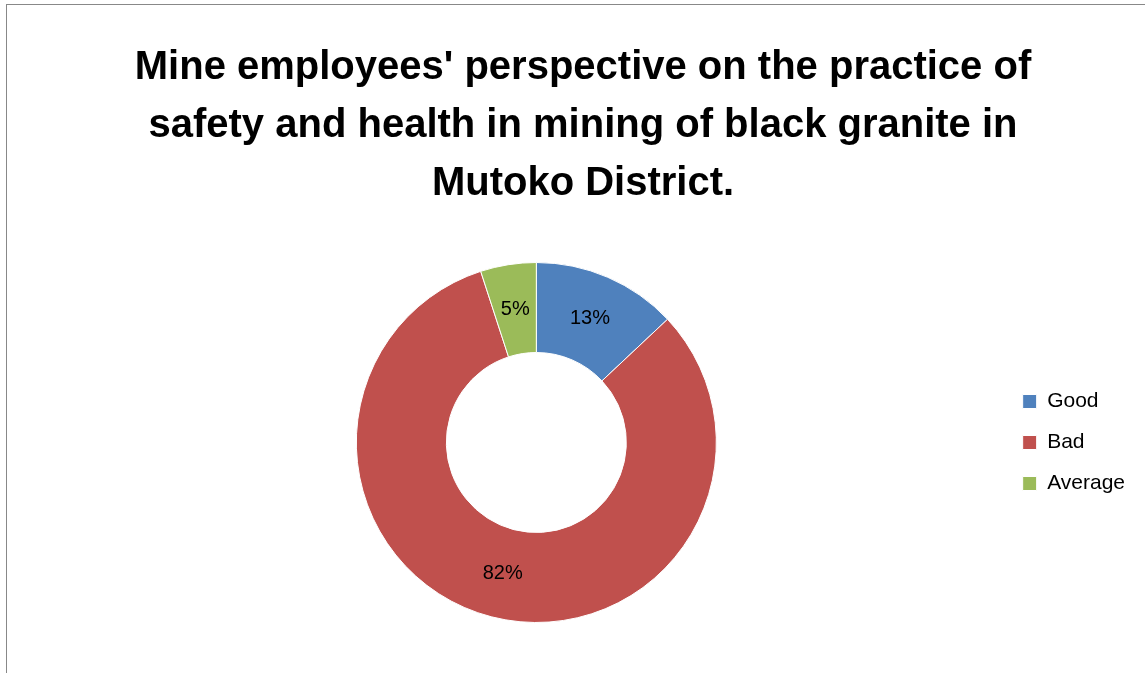 Image resolution: width=1145 pixels, height=673 pixels. Describe the element at coordinates (515, 307) in the screenshot. I see `data-label: 5%` at that location.